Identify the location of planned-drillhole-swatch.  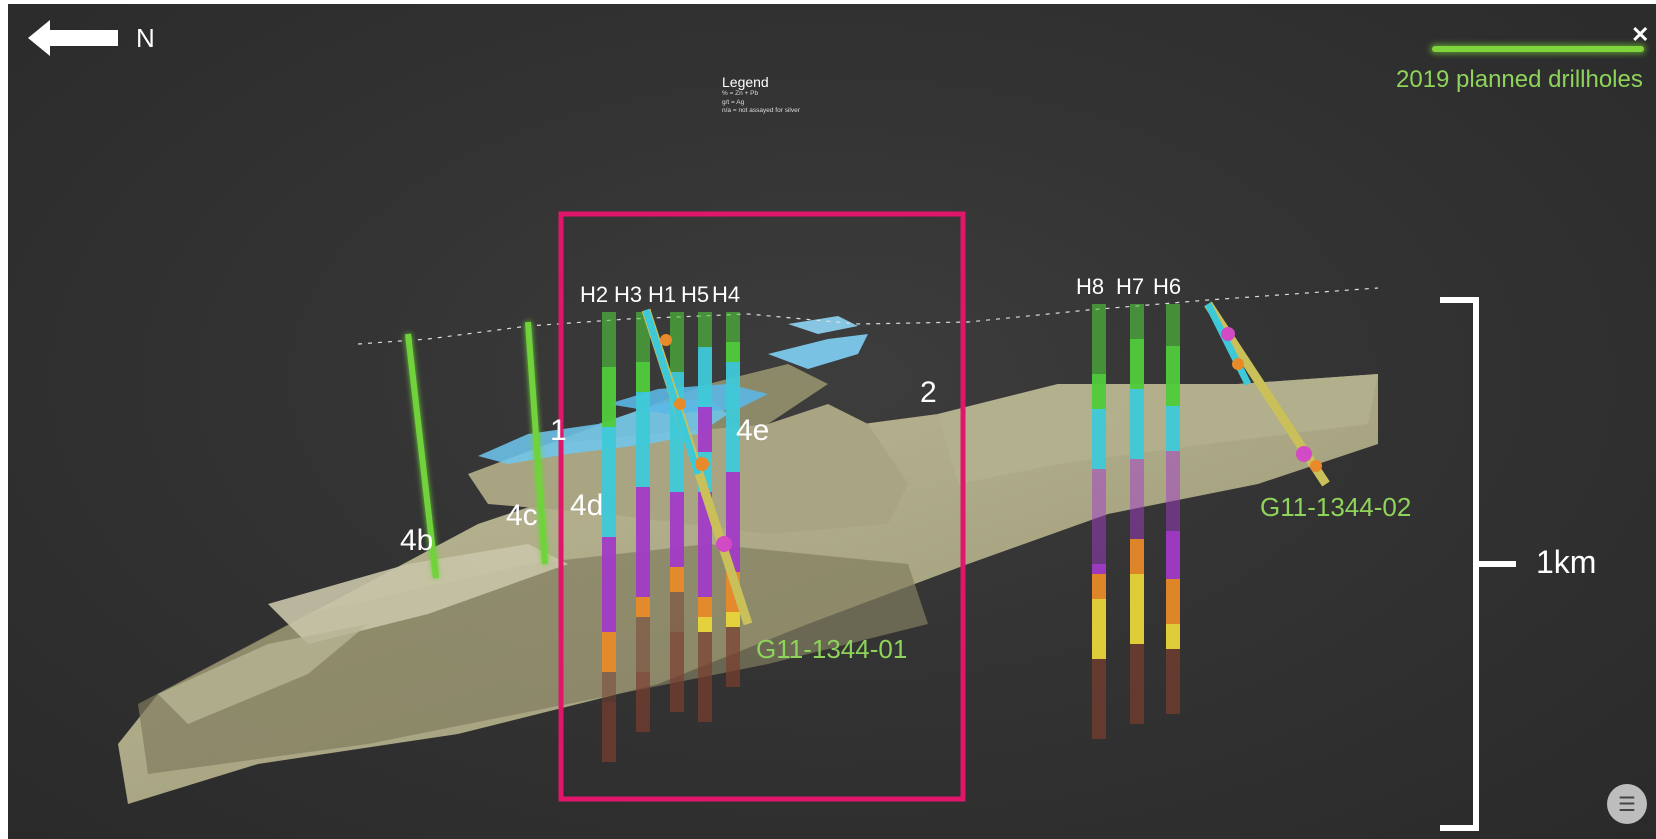
(1538, 49).